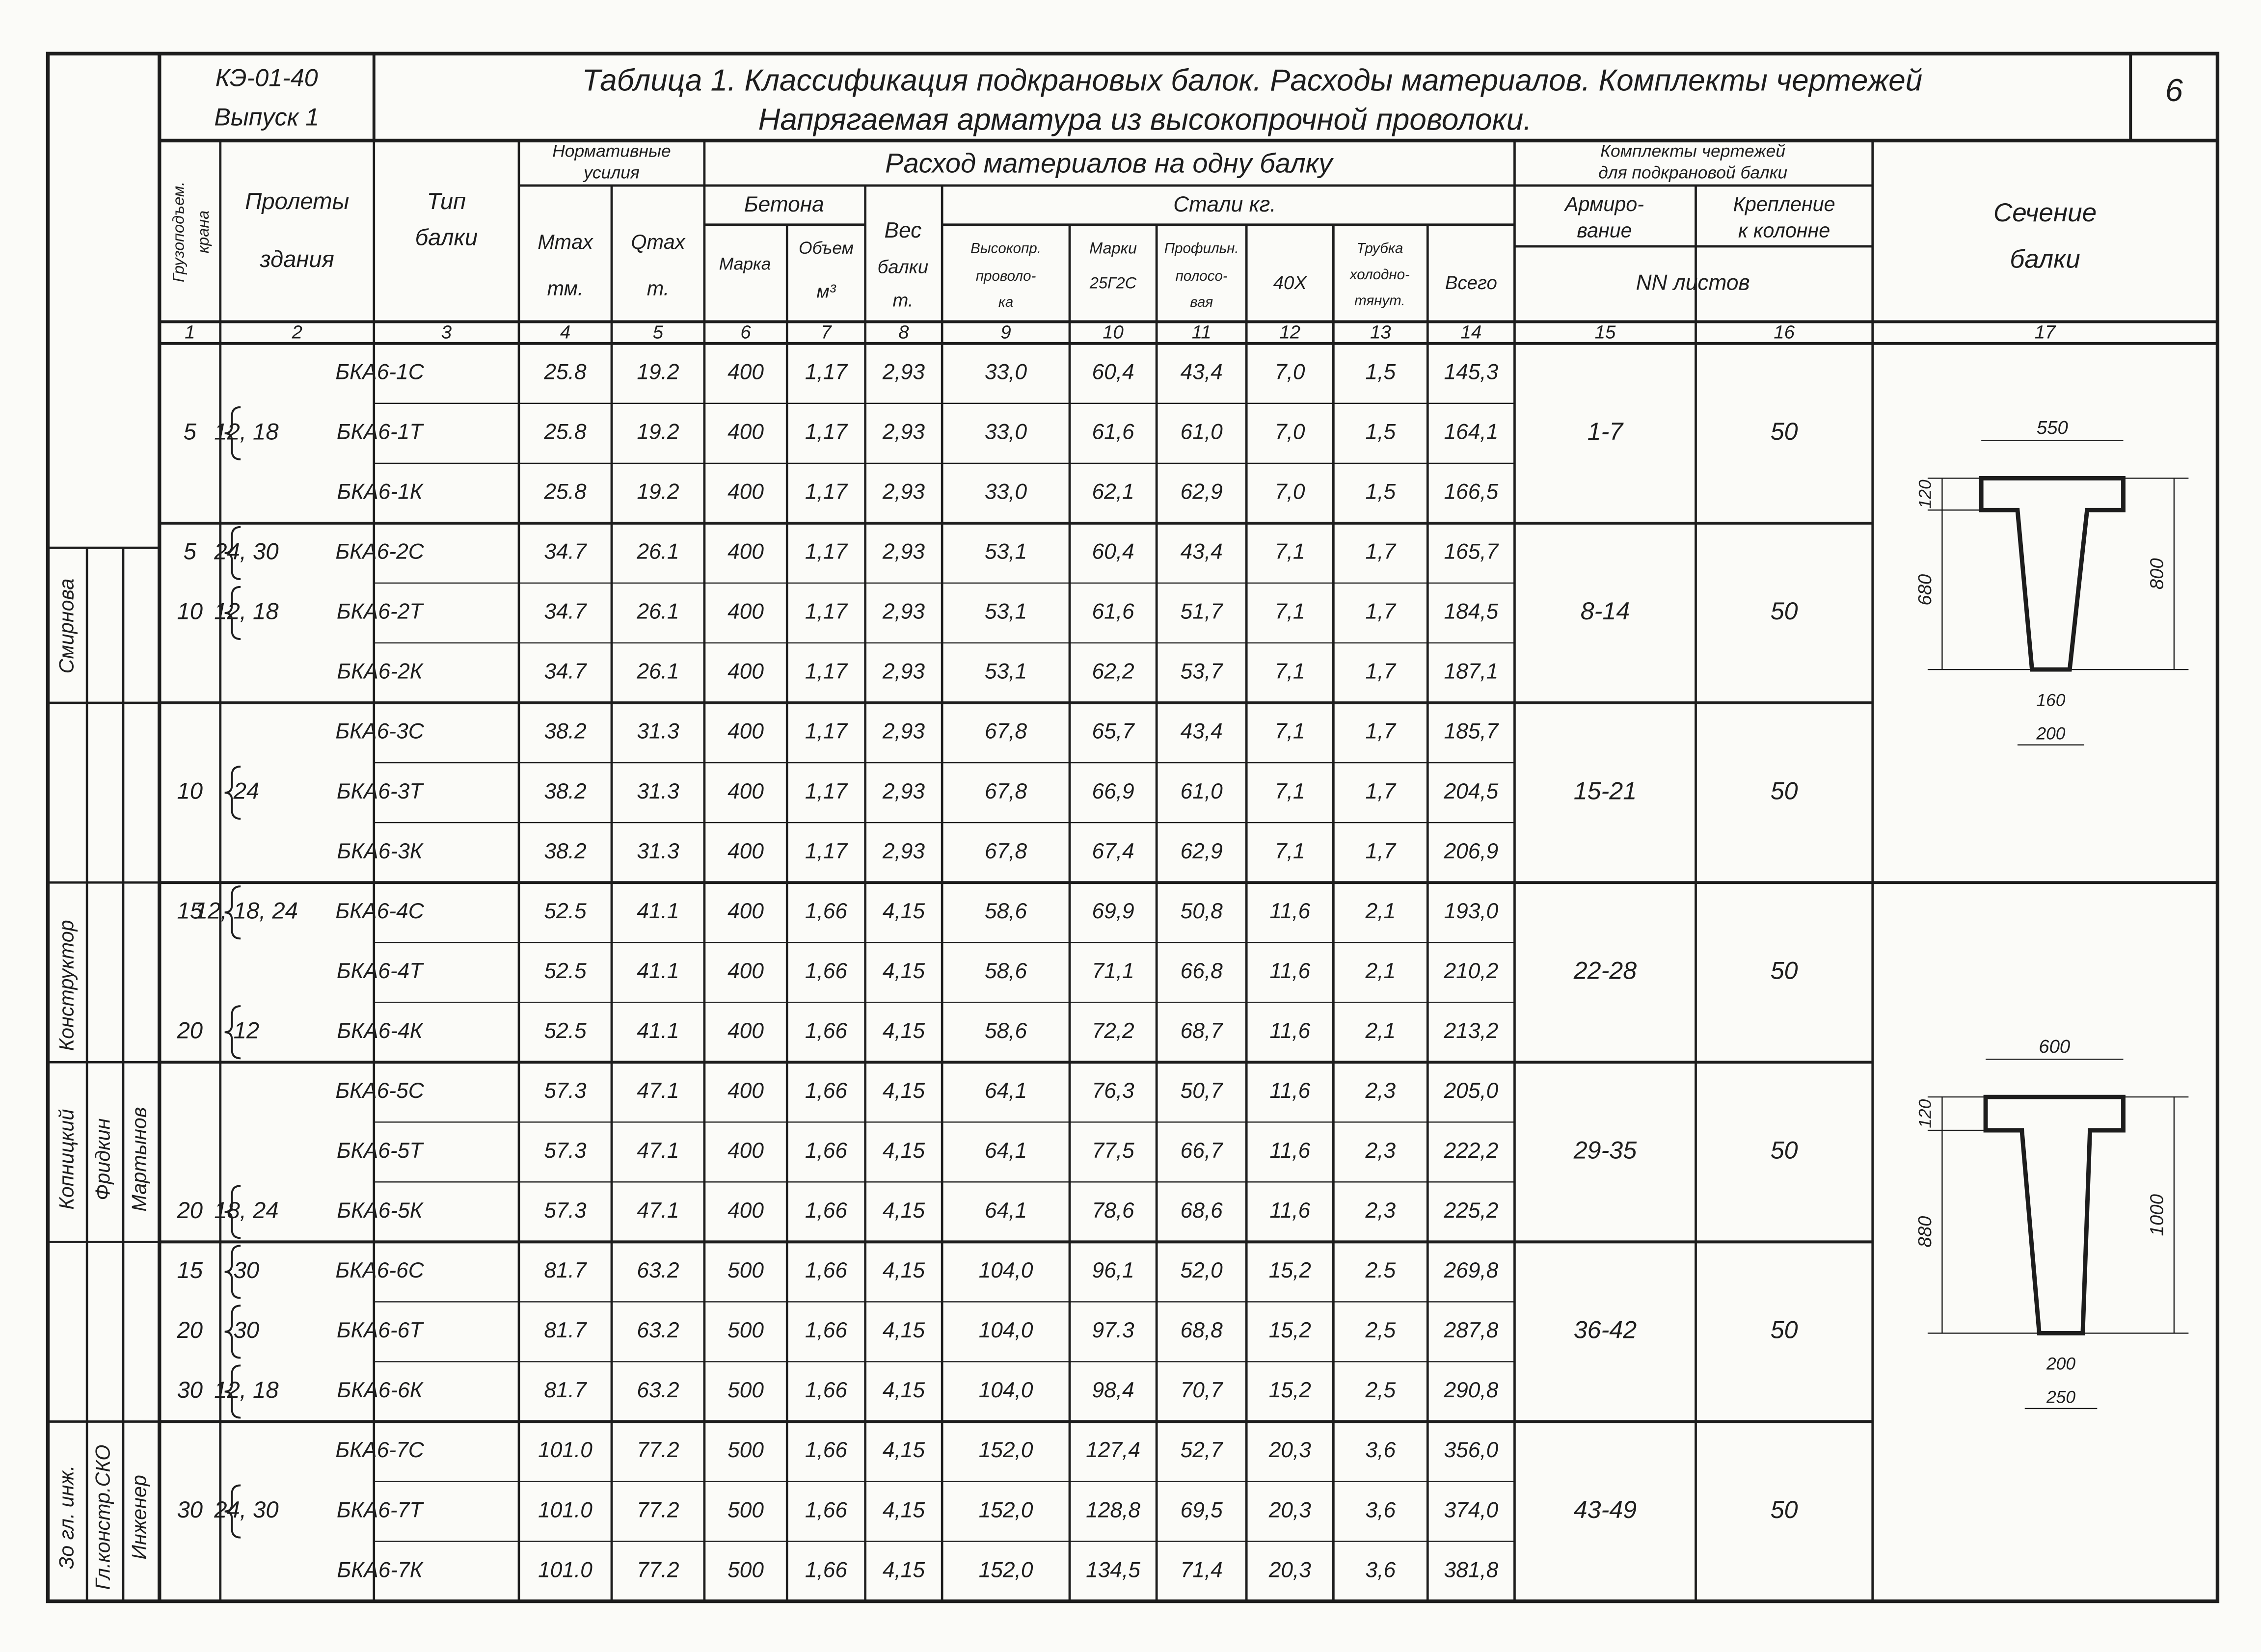  Describe the element at coordinates (1113, 851) in the screenshot. I see `value: 67,4` at that location.